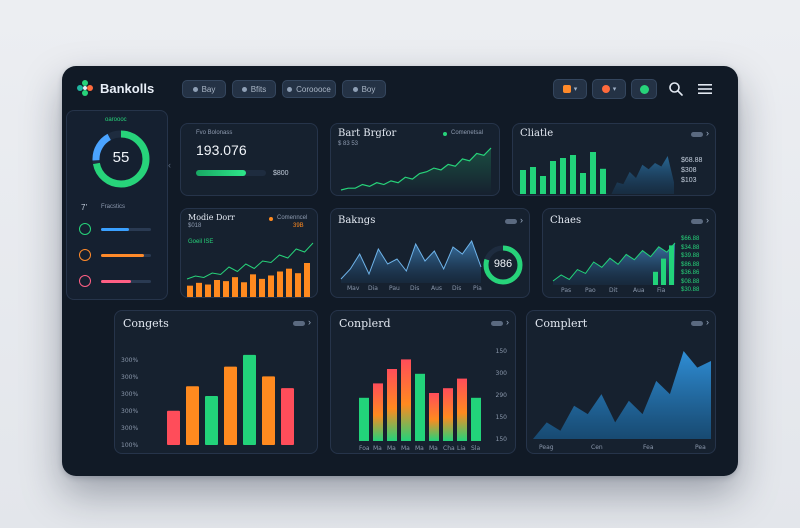 The height and width of the screenshot is (528, 800). Describe the element at coordinates (249, 159) in the screenshot. I see `balance-card: Fvo Bolonass 193.076 $800` at that location.